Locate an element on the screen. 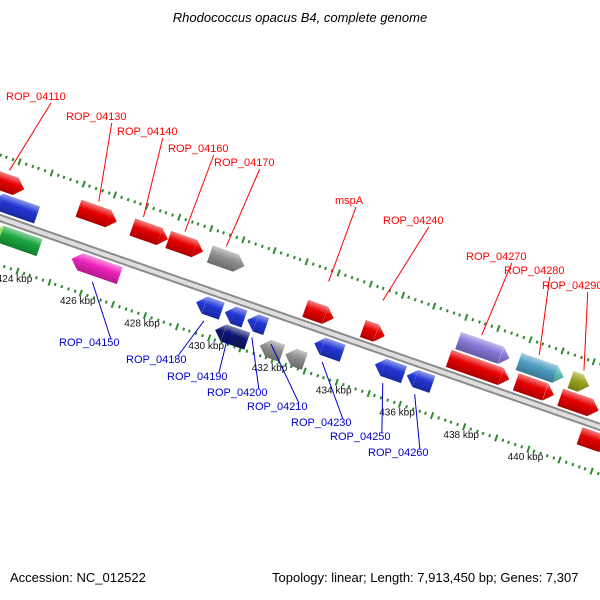  leader-line is located at coordinates (199, 193).